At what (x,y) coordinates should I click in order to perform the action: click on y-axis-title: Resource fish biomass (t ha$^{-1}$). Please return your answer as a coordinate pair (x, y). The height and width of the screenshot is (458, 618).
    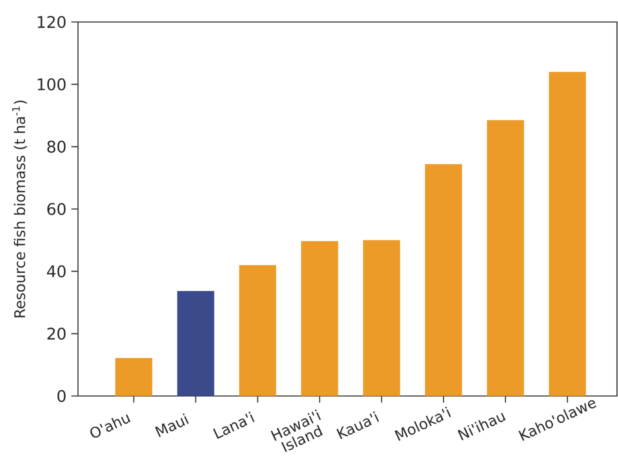
    Looking at the image, I should click on (19, 209).